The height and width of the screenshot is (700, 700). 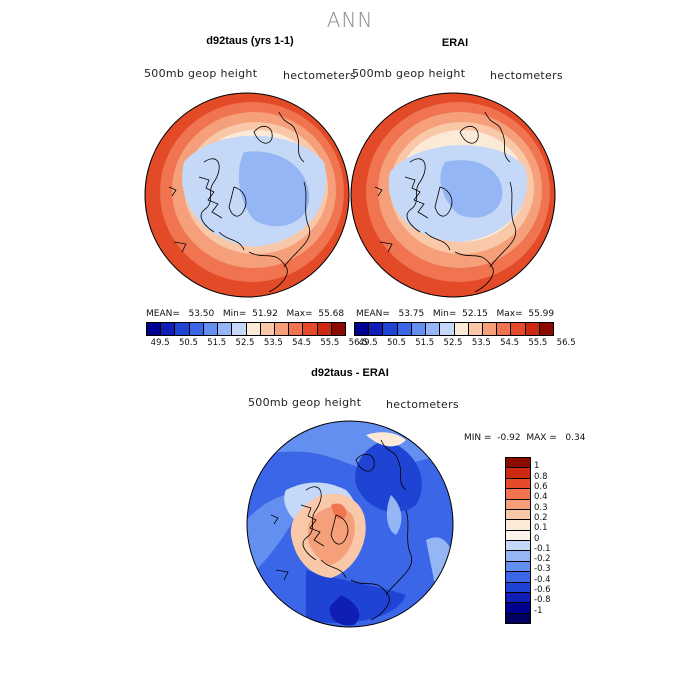 I want to click on colorbar-tick-label: 0.6, so click(x=541, y=486).